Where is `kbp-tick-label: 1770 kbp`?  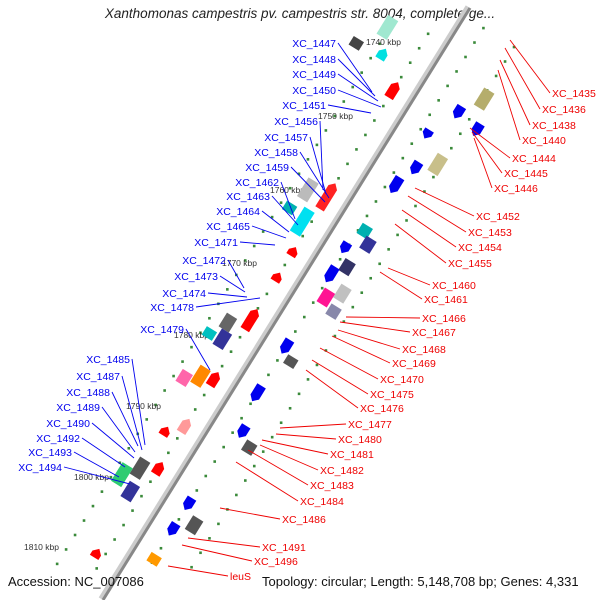
kbp-tick-label: 1770 kbp is located at coordinates (239, 263).